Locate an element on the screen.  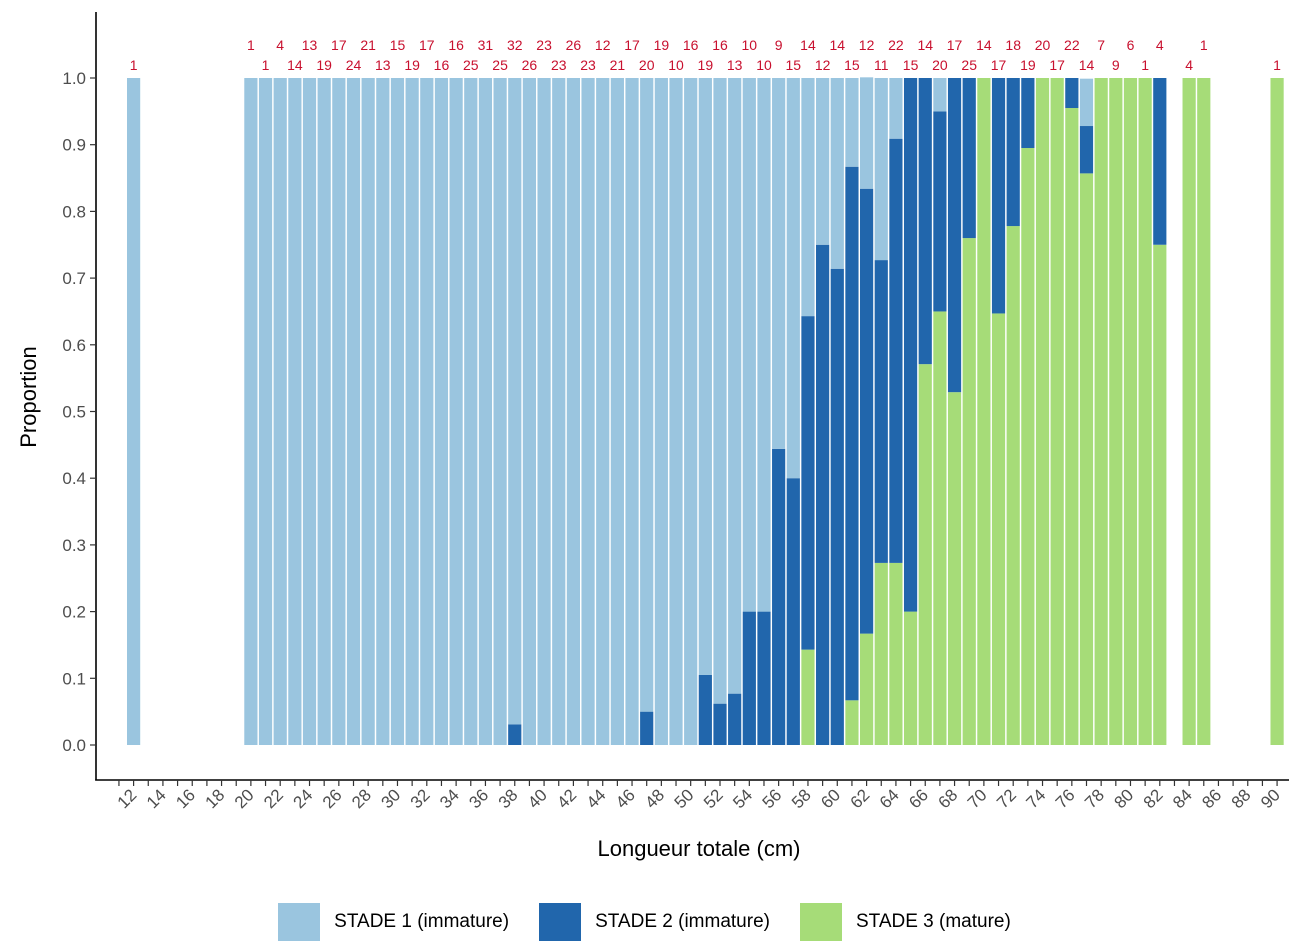
x-tick-label: 78 is located at coordinates (1094, 798).